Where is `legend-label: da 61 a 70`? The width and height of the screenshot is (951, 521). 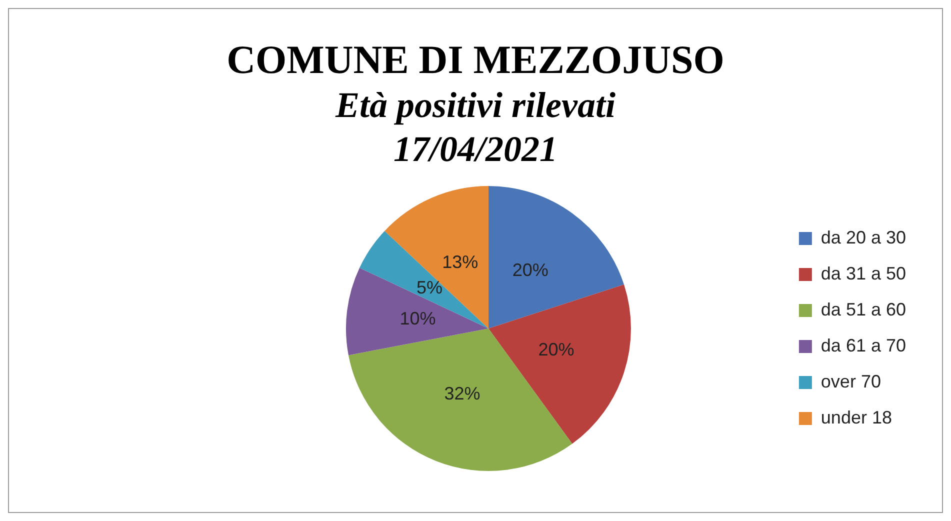 legend-label: da 61 a 70 is located at coordinates (863, 345).